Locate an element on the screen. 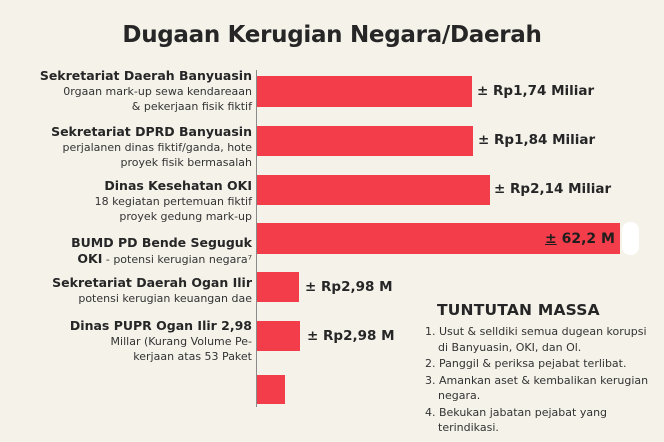 The width and height of the screenshot is (664, 442). white-blob-artifact is located at coordinates (630, 238).